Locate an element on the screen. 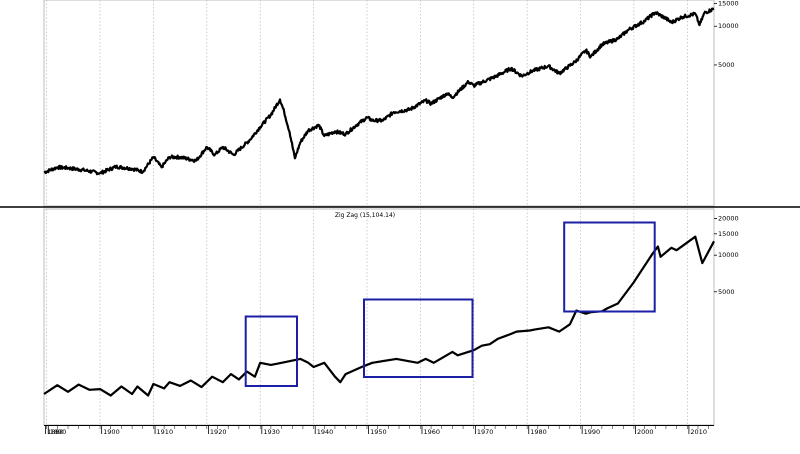  x-tick-label: 1920 is located at coordinates (218, 432).